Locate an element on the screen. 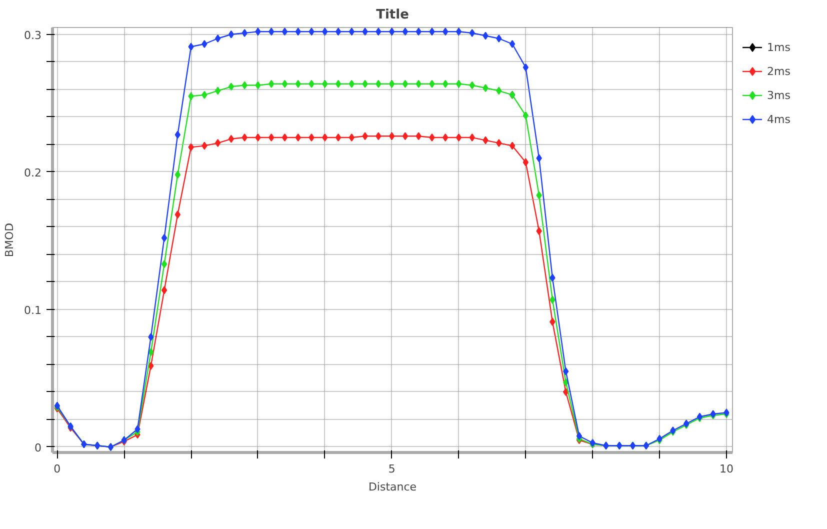 The width and height of the screenshot is (827, 529). x-axis-title: Distance is located at coordinates (392, 487).